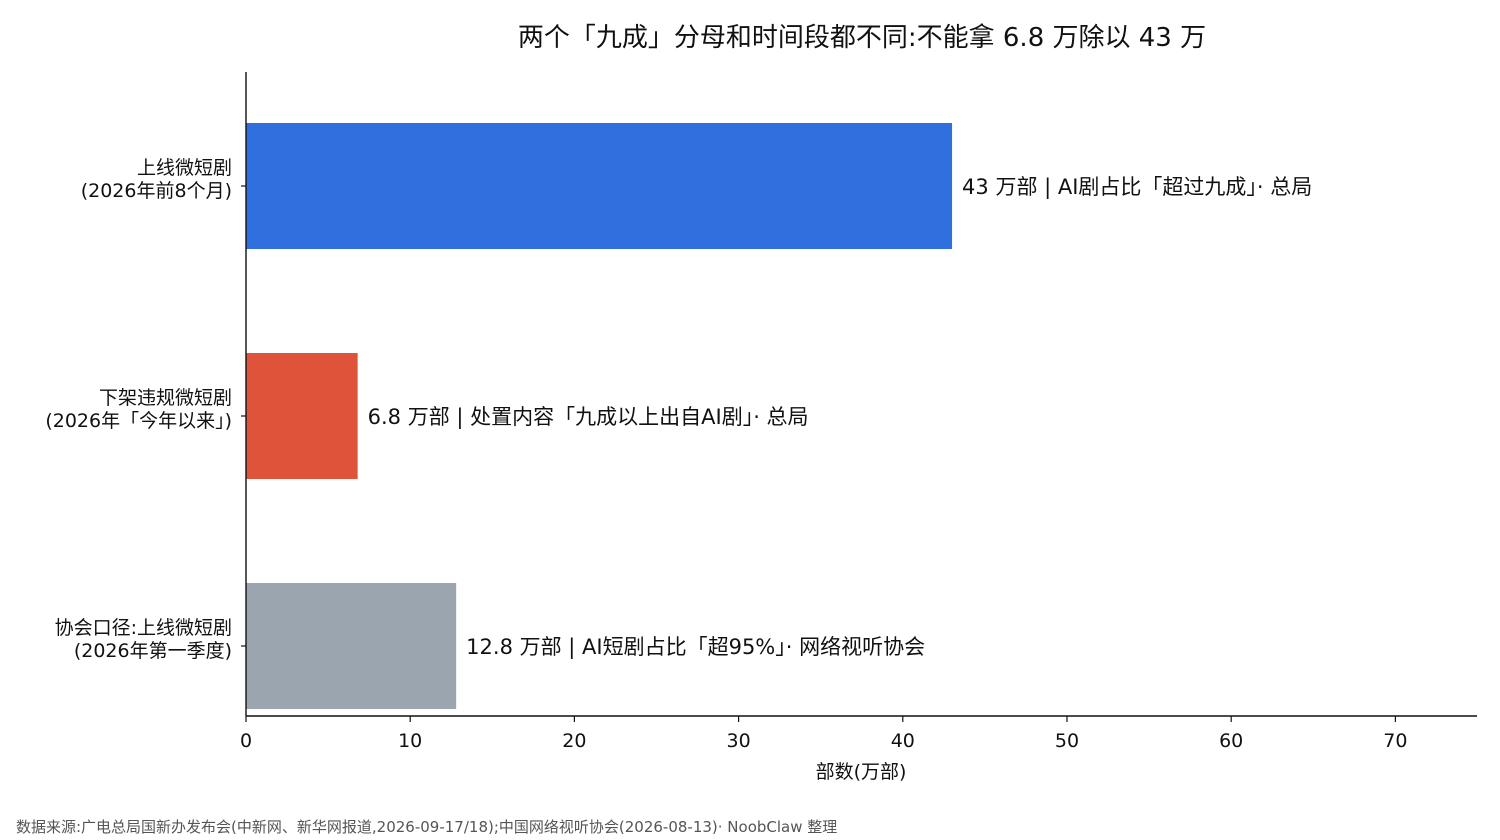  What do you see at coordinates (138, 421) in the screenshot?
I see `category-label-1-line-1: (2026年「今年以来」)` at bounding box center [138, 421].